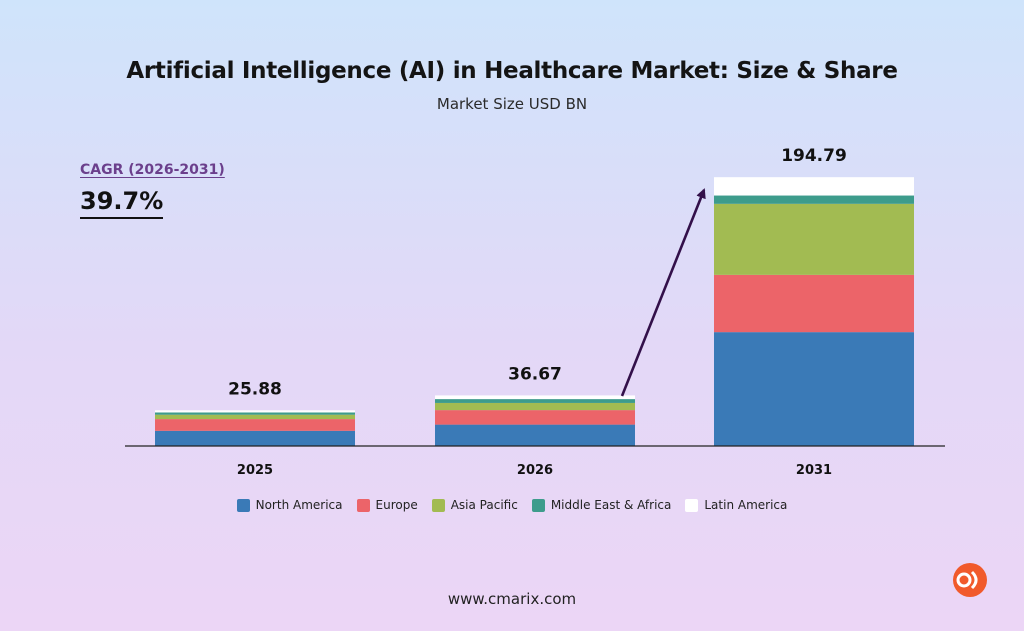  What do you see at coordinates (396, 505) in the screenshot?
I see `legend-label: Europe` at bounding box center [396, 505].